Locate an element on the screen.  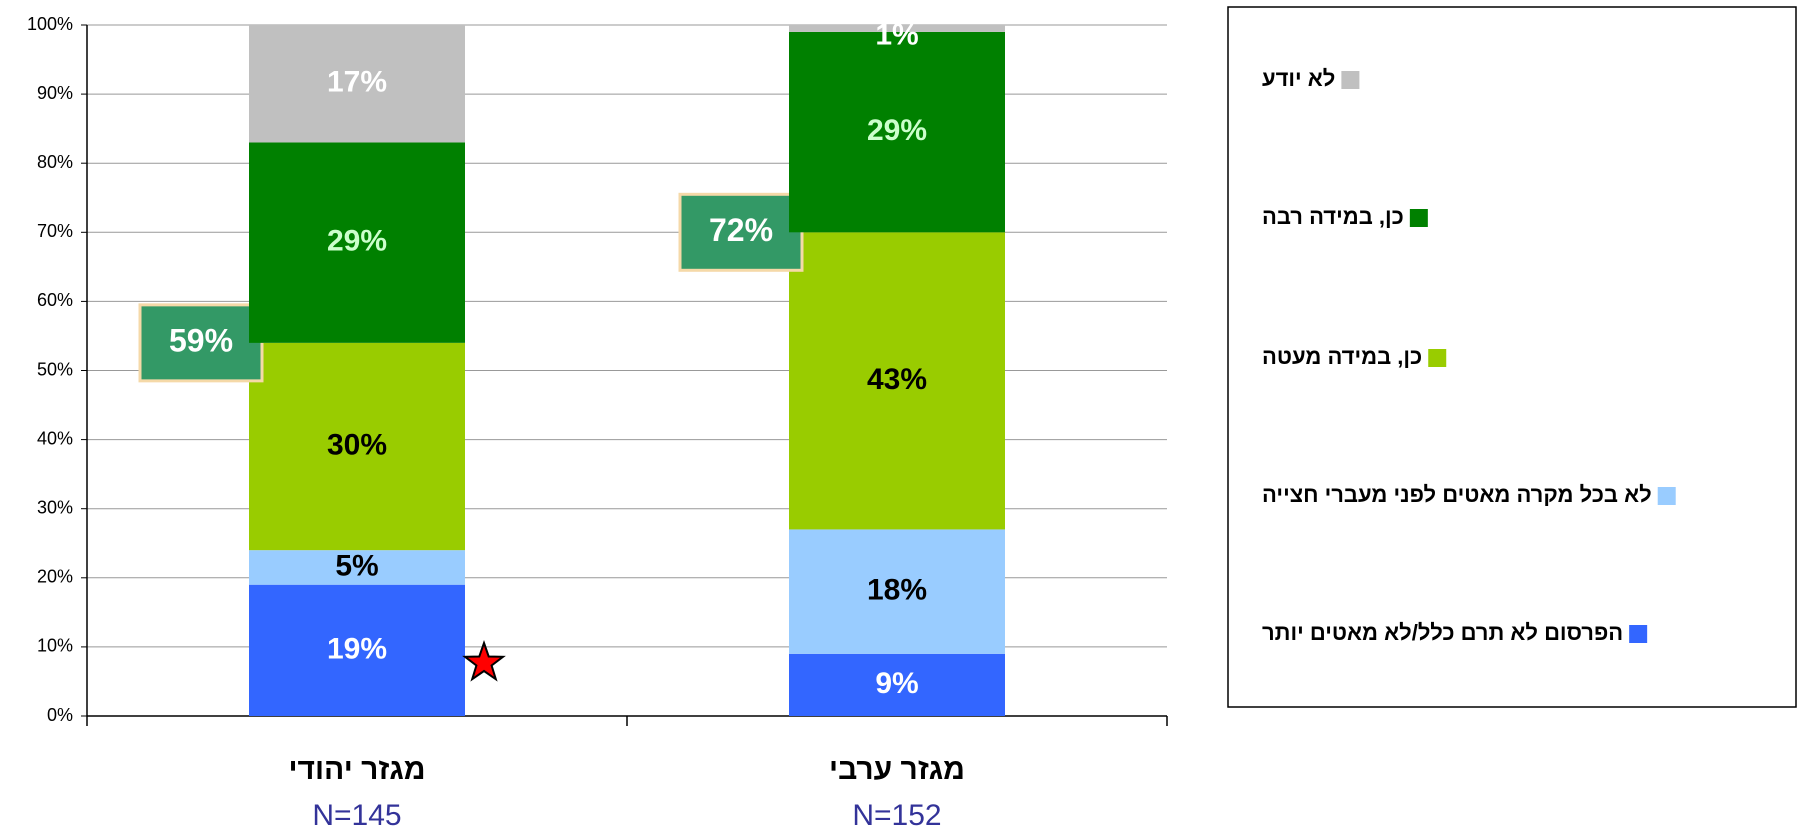
data-label: 17% is located at coordinates (357, 82).